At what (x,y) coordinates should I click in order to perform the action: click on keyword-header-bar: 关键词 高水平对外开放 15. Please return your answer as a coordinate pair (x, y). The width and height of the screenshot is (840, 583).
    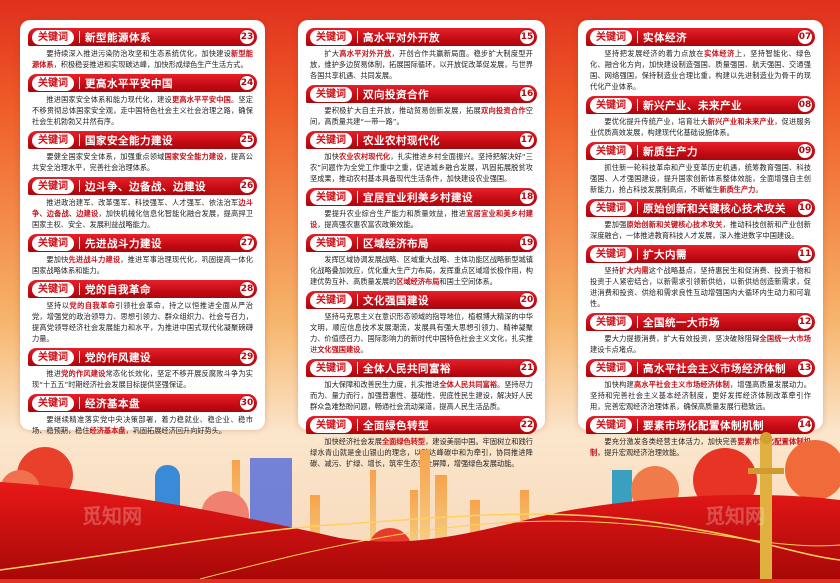
    Looking at the image, I should click on (421, 37).